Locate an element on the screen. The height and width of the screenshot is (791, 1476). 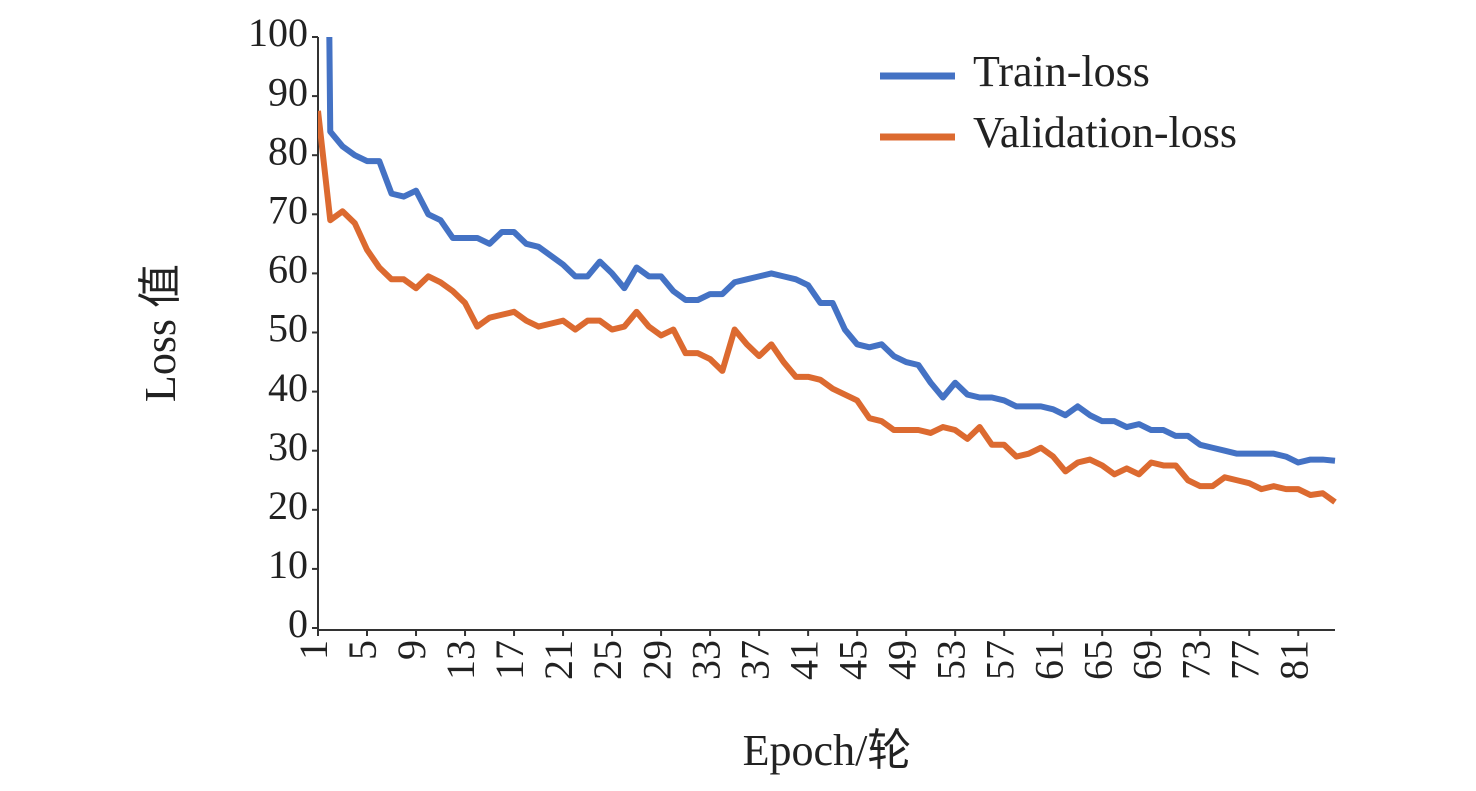
x-tick-label: 61 is located at coordinates (1048, 660).